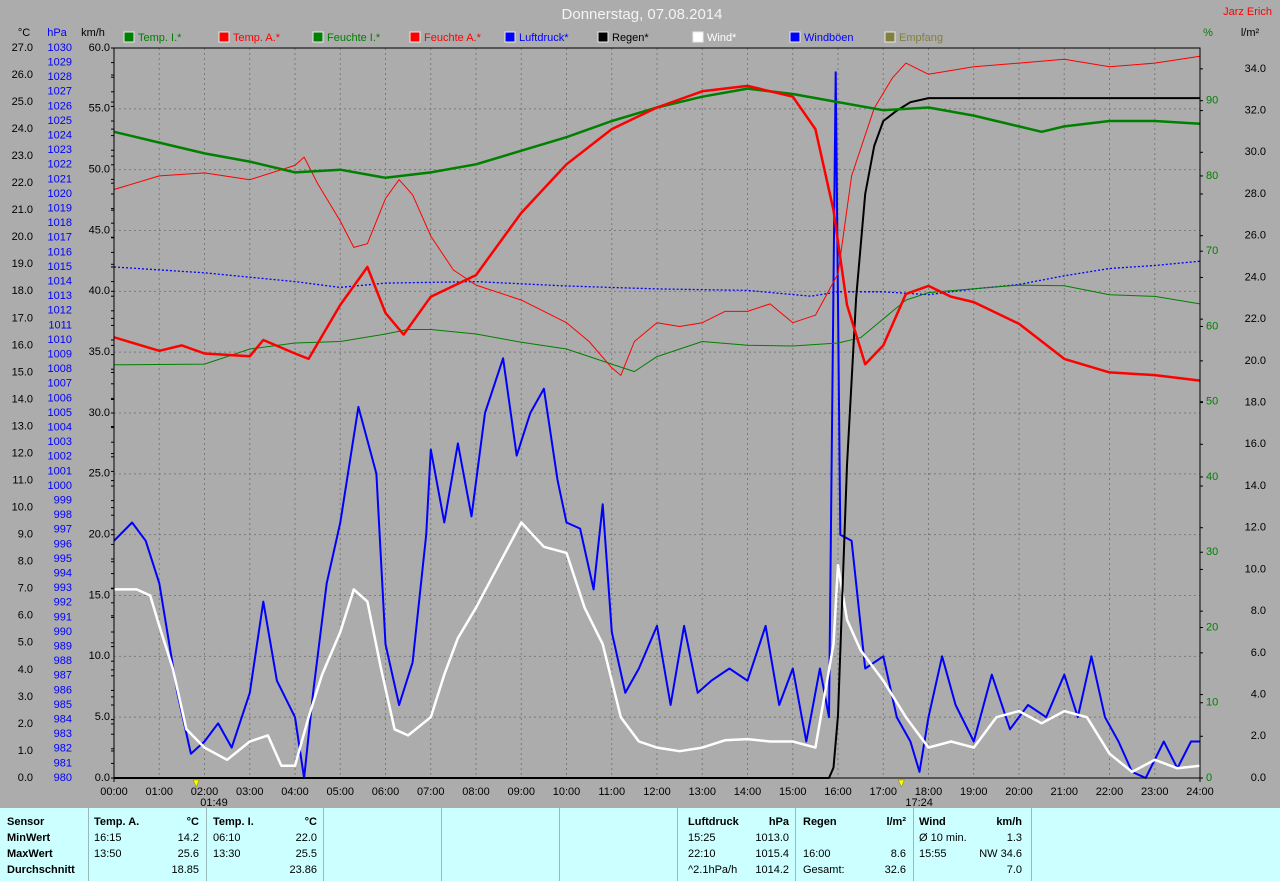  I want to click on table-cell: 1013.0, so click(772, 838).